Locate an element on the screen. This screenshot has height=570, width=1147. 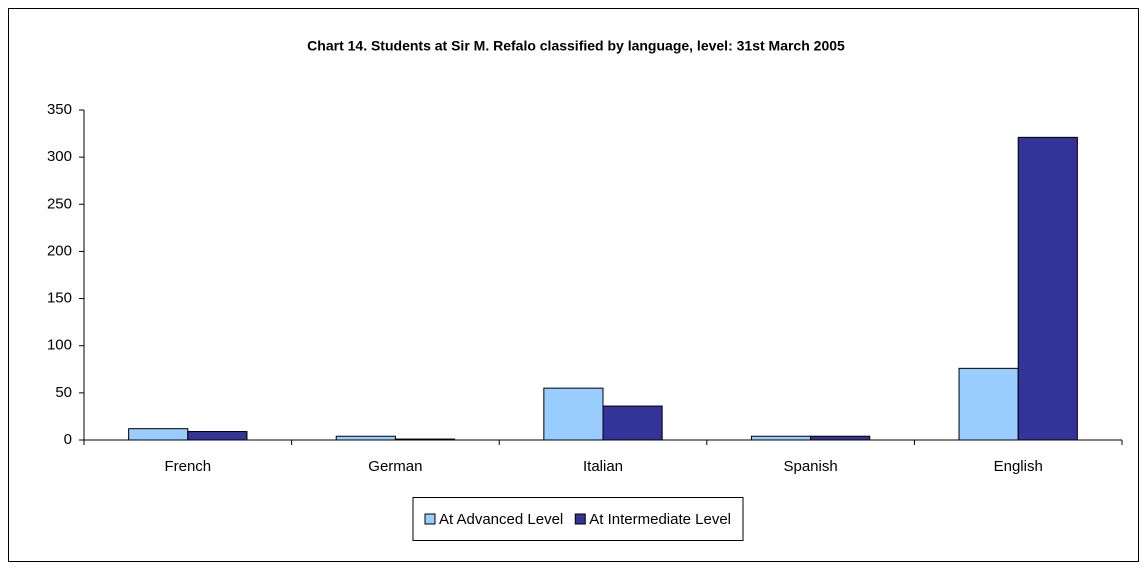
y-tick-label: 50 is located at coordinates (63, 392).